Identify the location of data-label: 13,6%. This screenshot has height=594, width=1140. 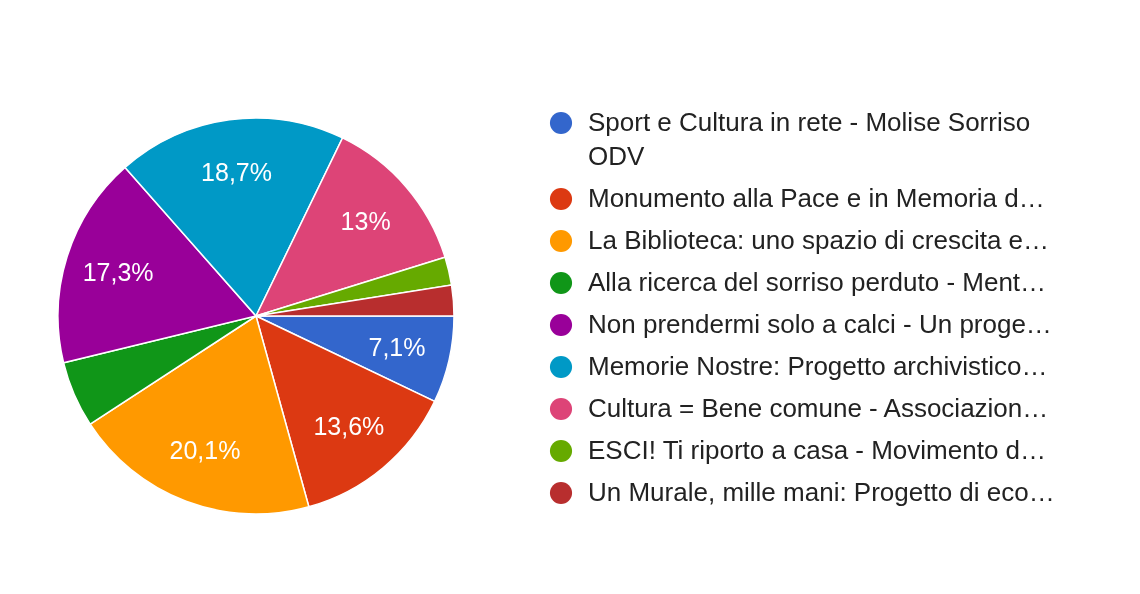
(349, 425).